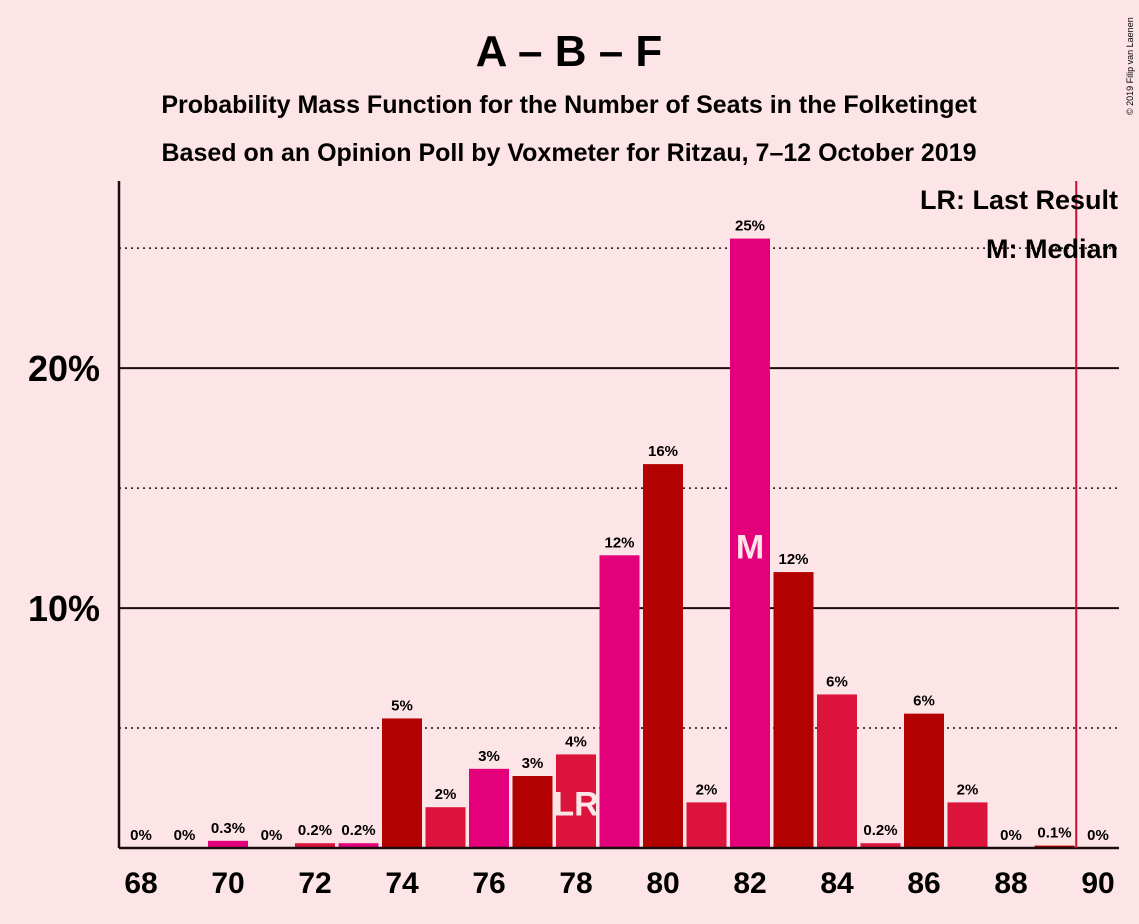 The image size is (1139, 924). I want to click on legend-median: M: Median, so click(1052, 249).